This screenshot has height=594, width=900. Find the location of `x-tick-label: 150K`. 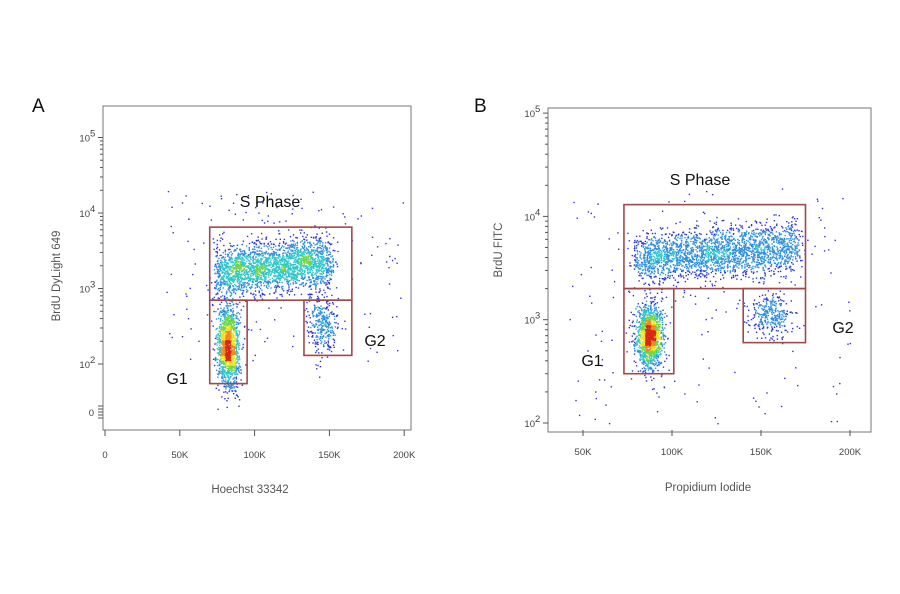

x-tick-label: 150K is located at coordinates (329, 455).